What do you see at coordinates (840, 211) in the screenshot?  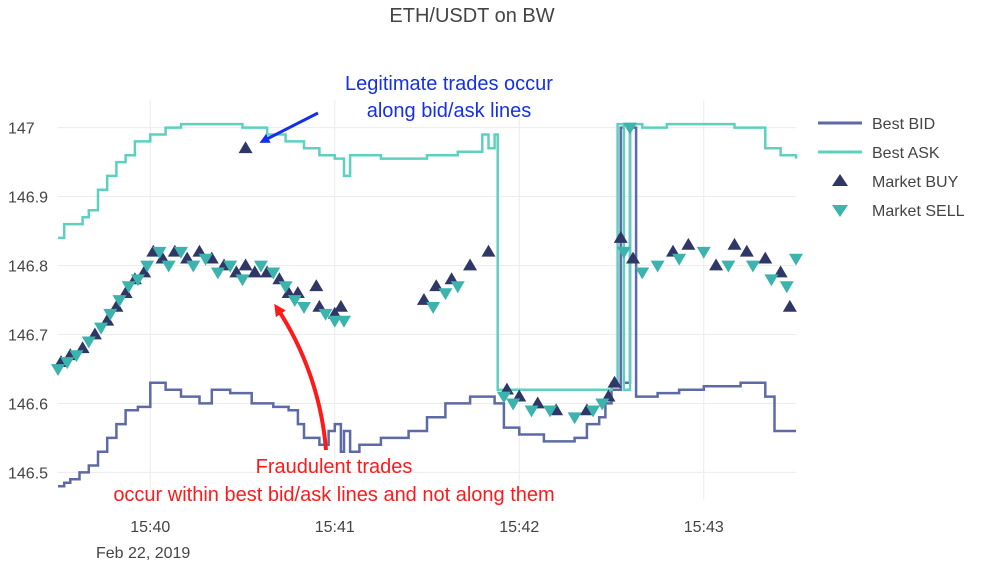 I see `legend-sell-symbol` at bounding box center [840, 211].